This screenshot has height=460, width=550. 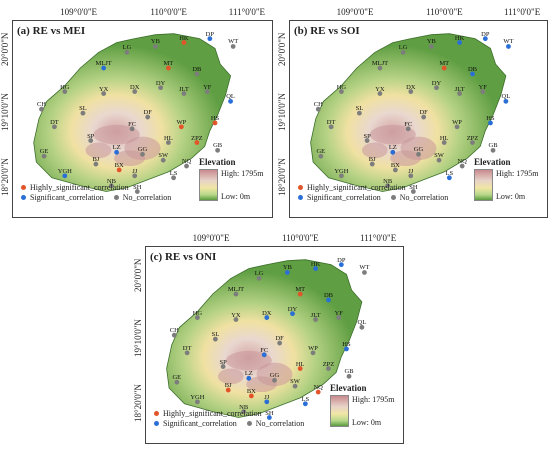 I want to click on station-label: LG, so click(x=403, y=48).